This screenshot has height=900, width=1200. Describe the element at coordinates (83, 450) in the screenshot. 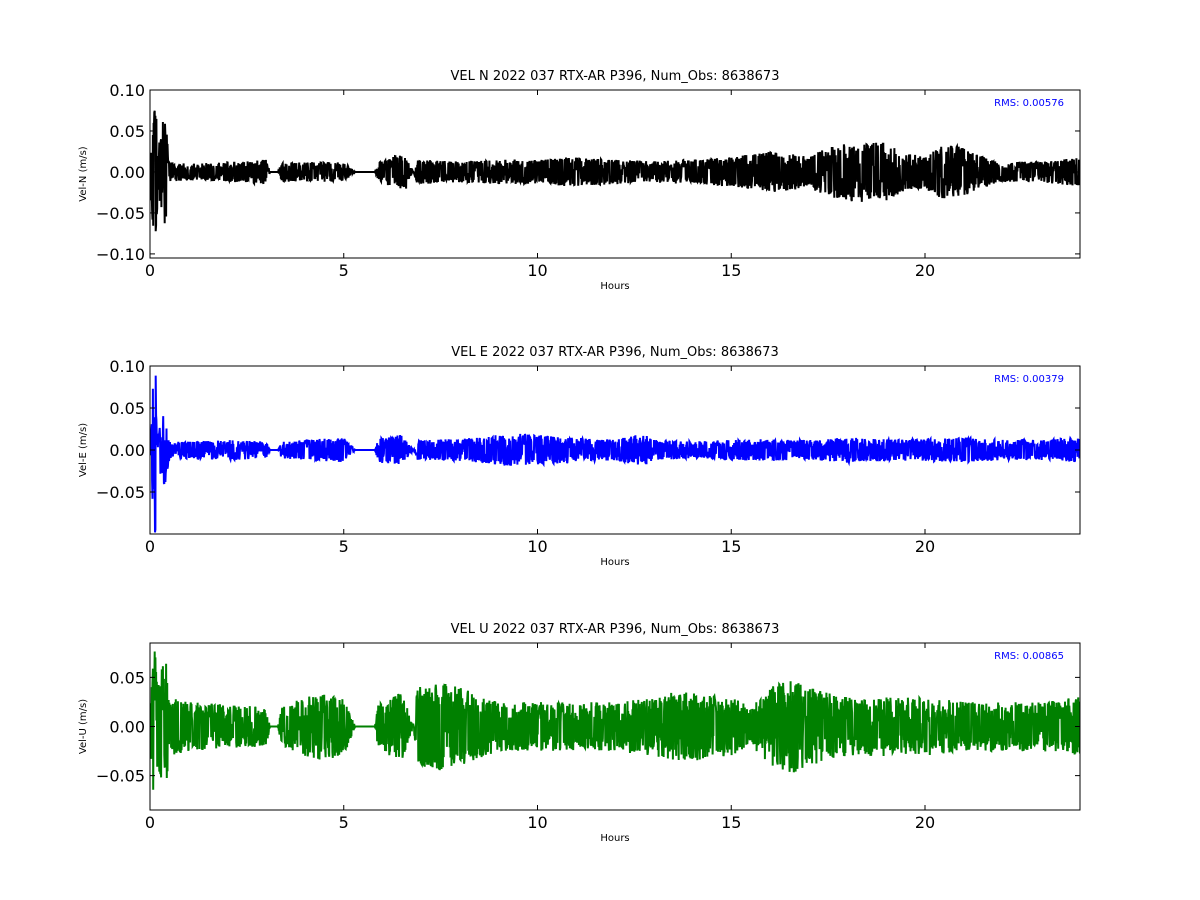

I see `y-axis-label: Vel-E (m/s)` at that location.